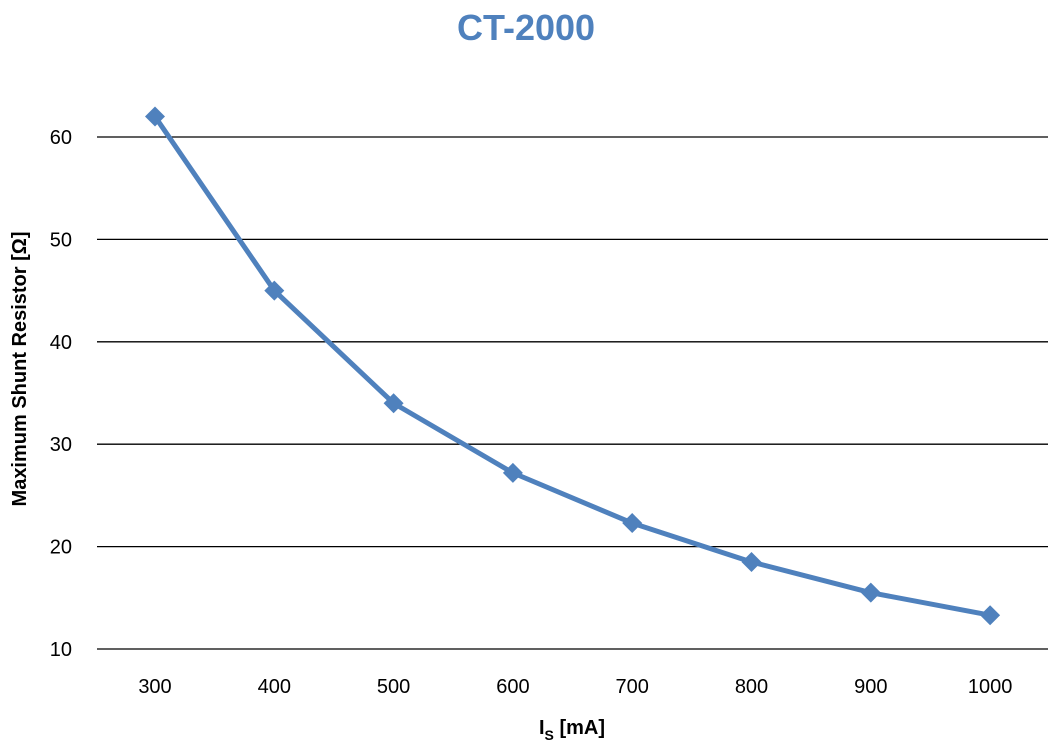  Describe the element at coordinates (751, 687) in the screenshot. I see `x-tick-label: 800` at that location.